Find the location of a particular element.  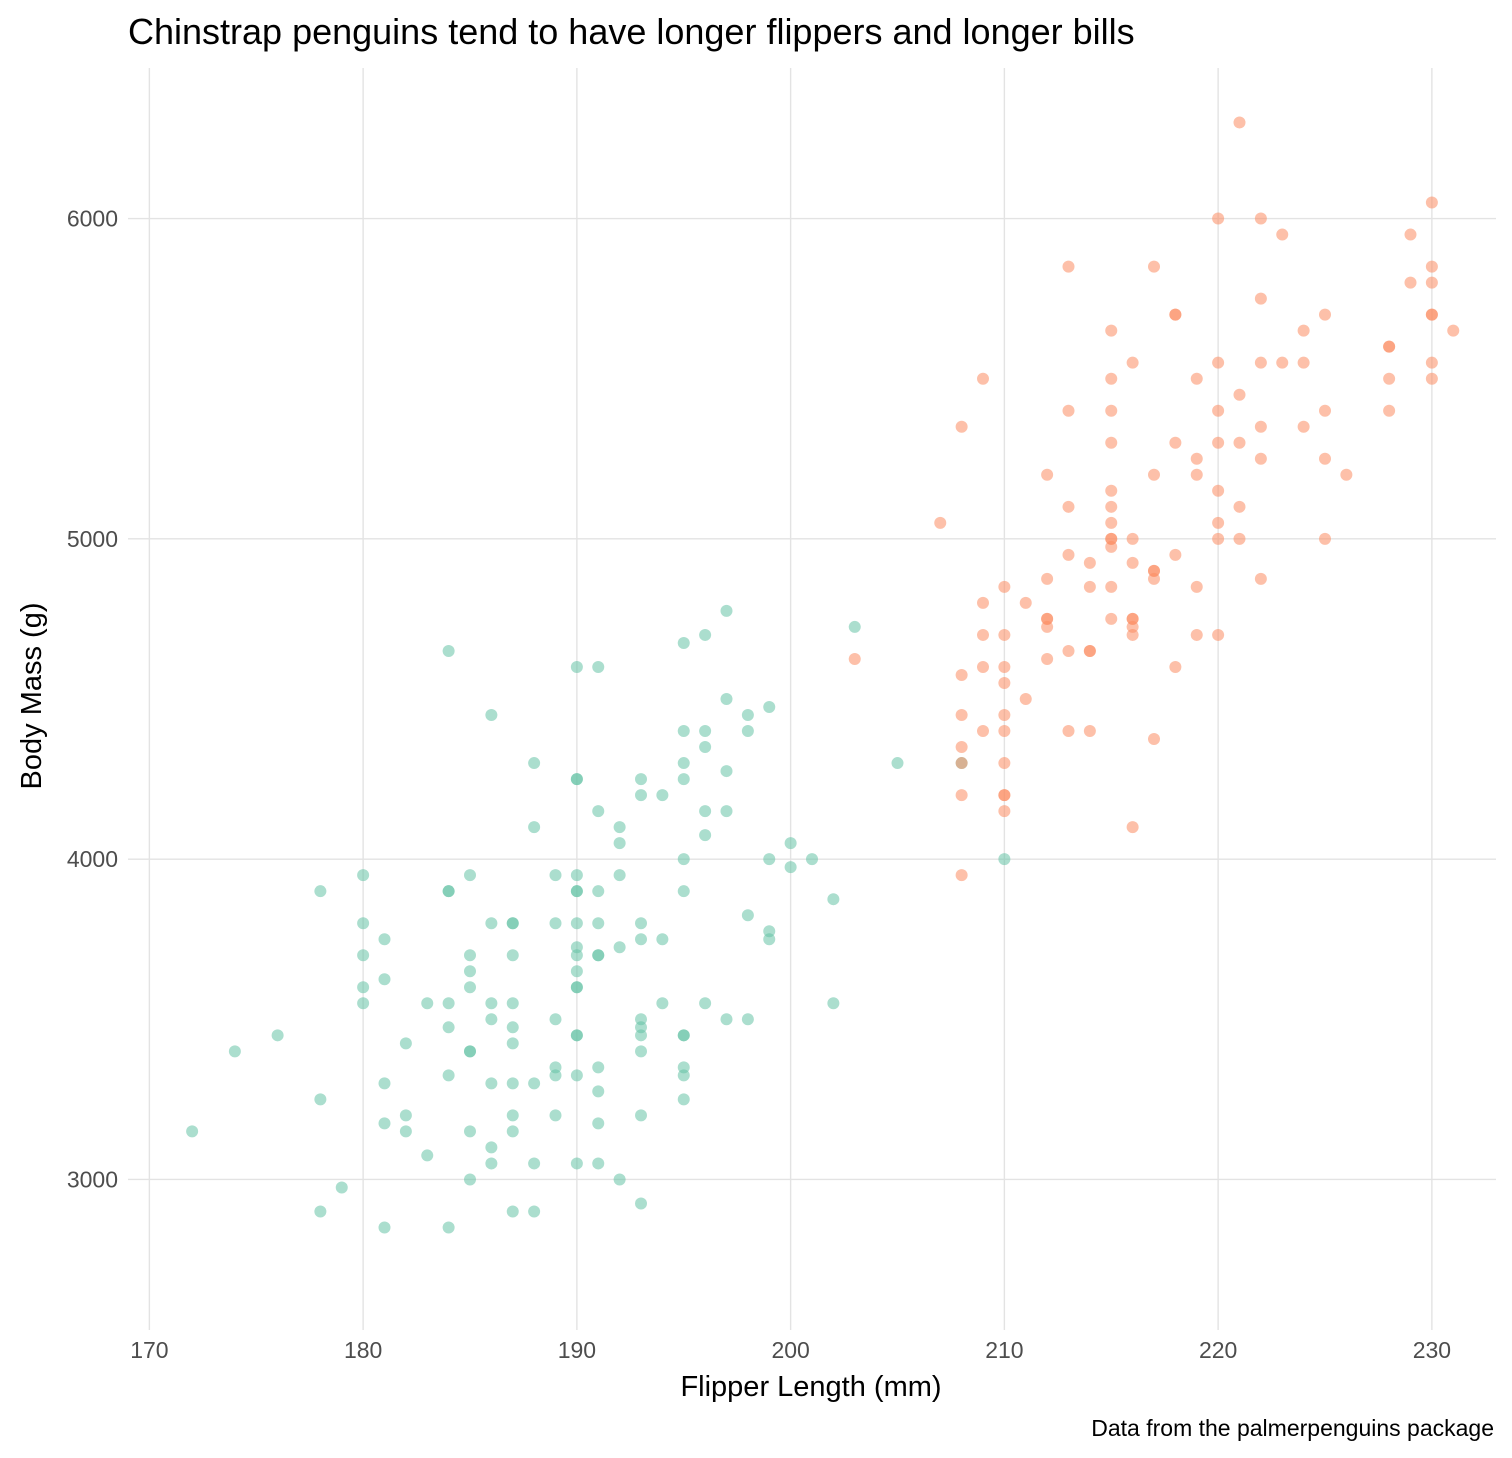

x-tick-label: 210 is located at coordinates (1004, 1350).